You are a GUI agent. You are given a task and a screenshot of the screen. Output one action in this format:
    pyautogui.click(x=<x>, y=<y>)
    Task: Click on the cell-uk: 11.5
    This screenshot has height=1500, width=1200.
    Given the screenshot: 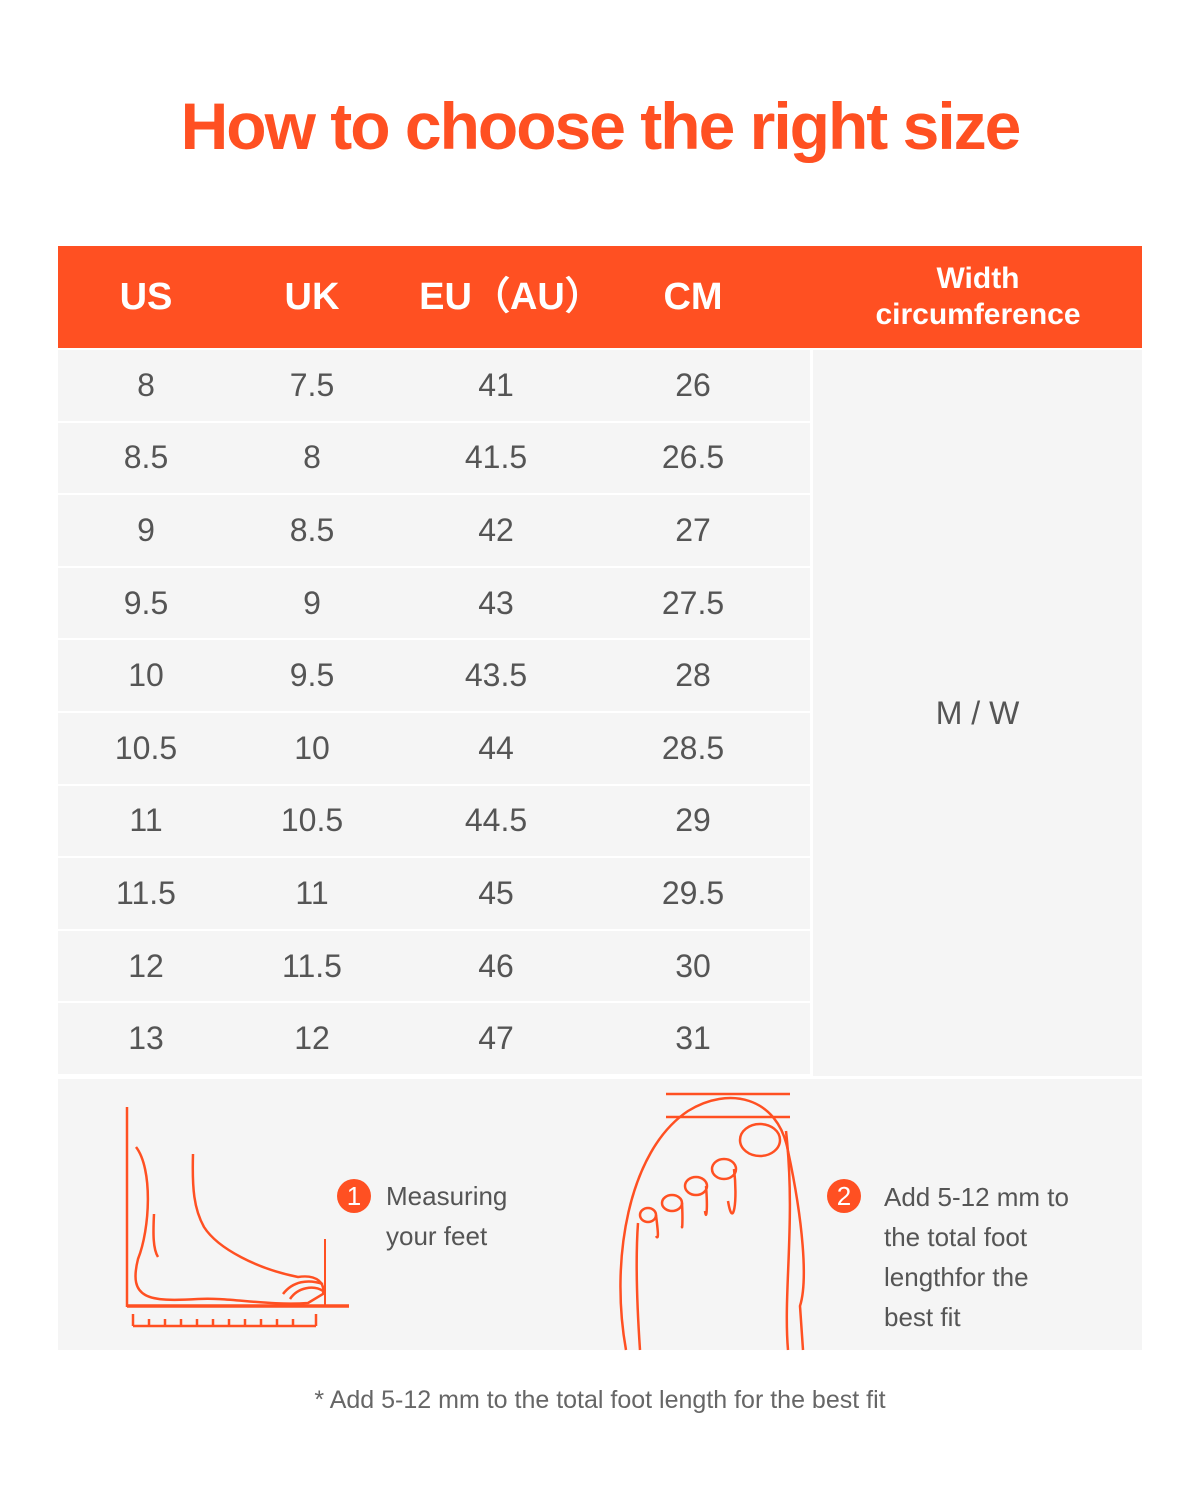 What is the action you would take?
    pyautogui.click(x=312, y=965)
    